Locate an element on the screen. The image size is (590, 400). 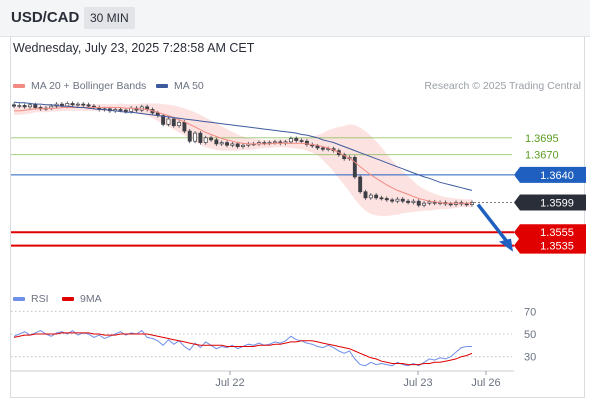
rsi-swatch is located at coordinates (19, 299).